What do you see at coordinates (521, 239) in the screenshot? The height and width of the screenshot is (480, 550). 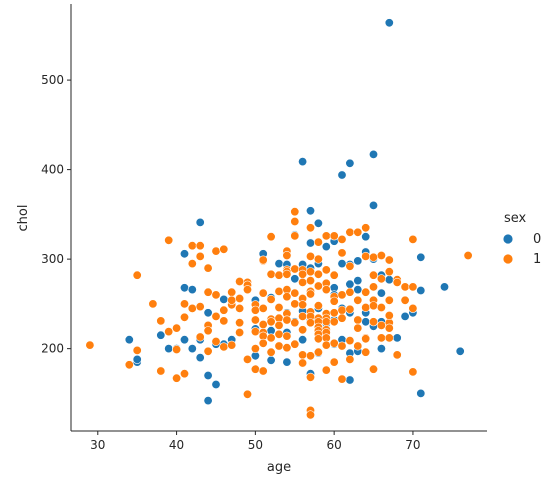 I see `legend: sex 0 1` at bounding box center [521, 239].